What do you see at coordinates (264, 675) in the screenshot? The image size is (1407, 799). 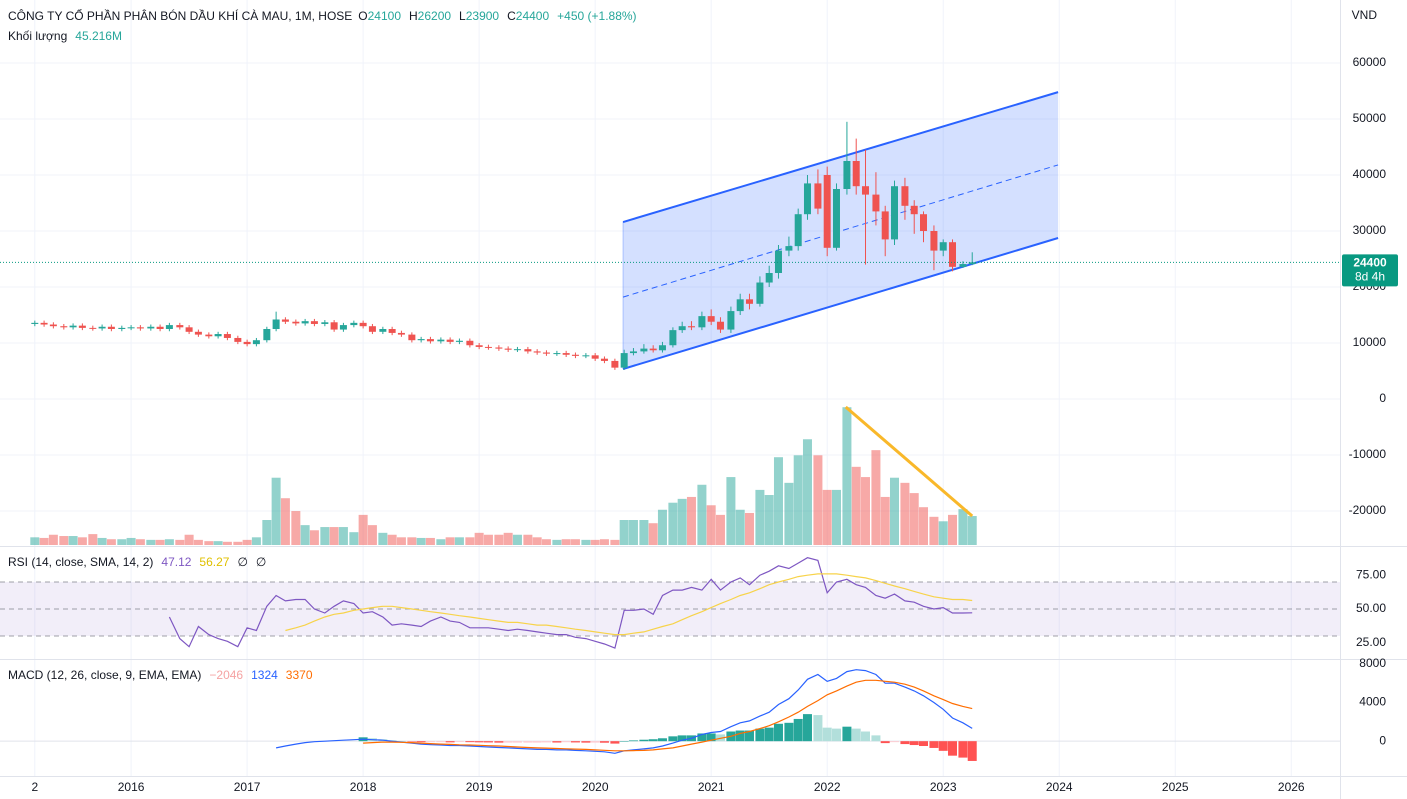 I see `macd-header-value: 1324` at bounding box center [264, 675].